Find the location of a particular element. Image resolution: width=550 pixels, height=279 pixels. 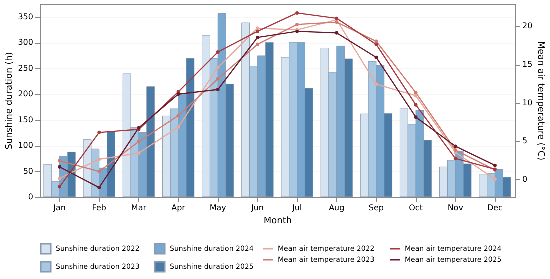

x-tick-label: Jul is located at coordinates (296, 208).